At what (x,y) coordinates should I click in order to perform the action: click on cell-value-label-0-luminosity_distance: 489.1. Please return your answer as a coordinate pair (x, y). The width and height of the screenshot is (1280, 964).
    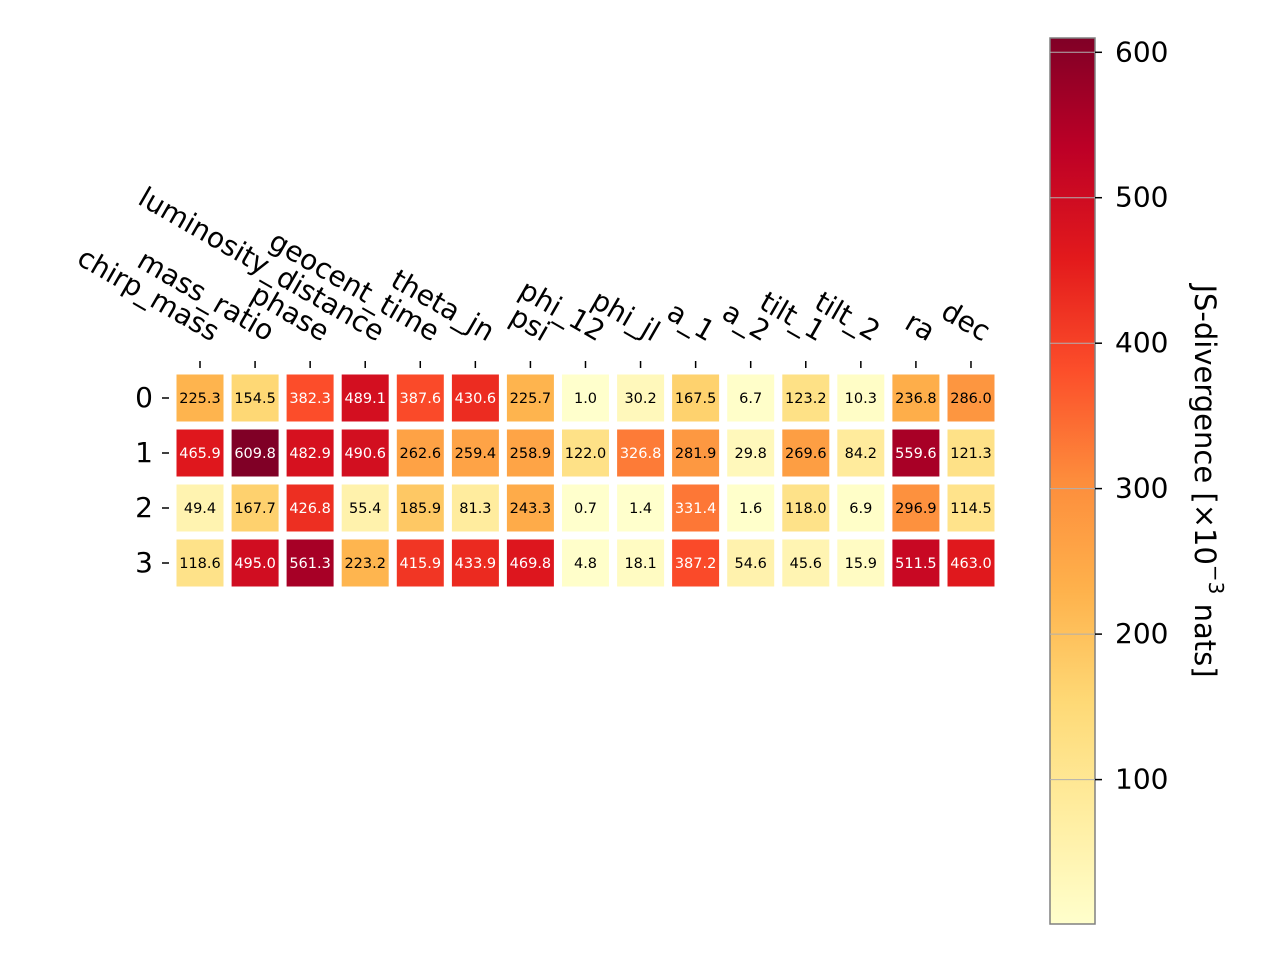
    Looking at the image, I should click on (365, 399).